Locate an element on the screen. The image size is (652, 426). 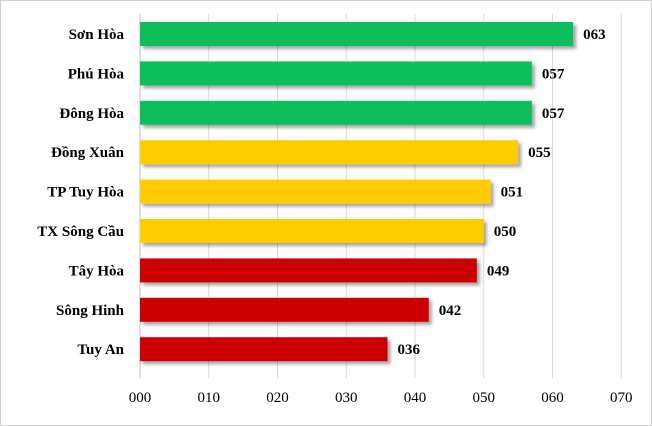
category-label: Đông Hòa is located at coordinates (91, 114).